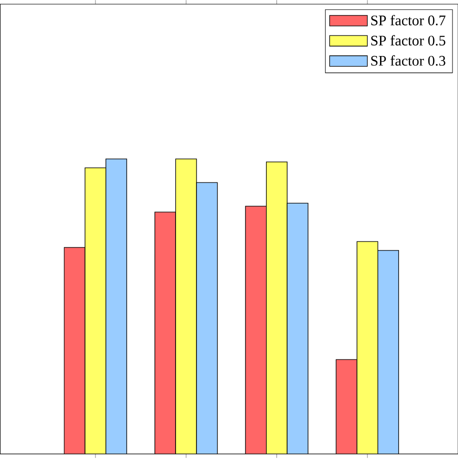 This screenshot has height=467, width=458. I want to click on legend-label: SP factor 0.3, so click(408, 60).